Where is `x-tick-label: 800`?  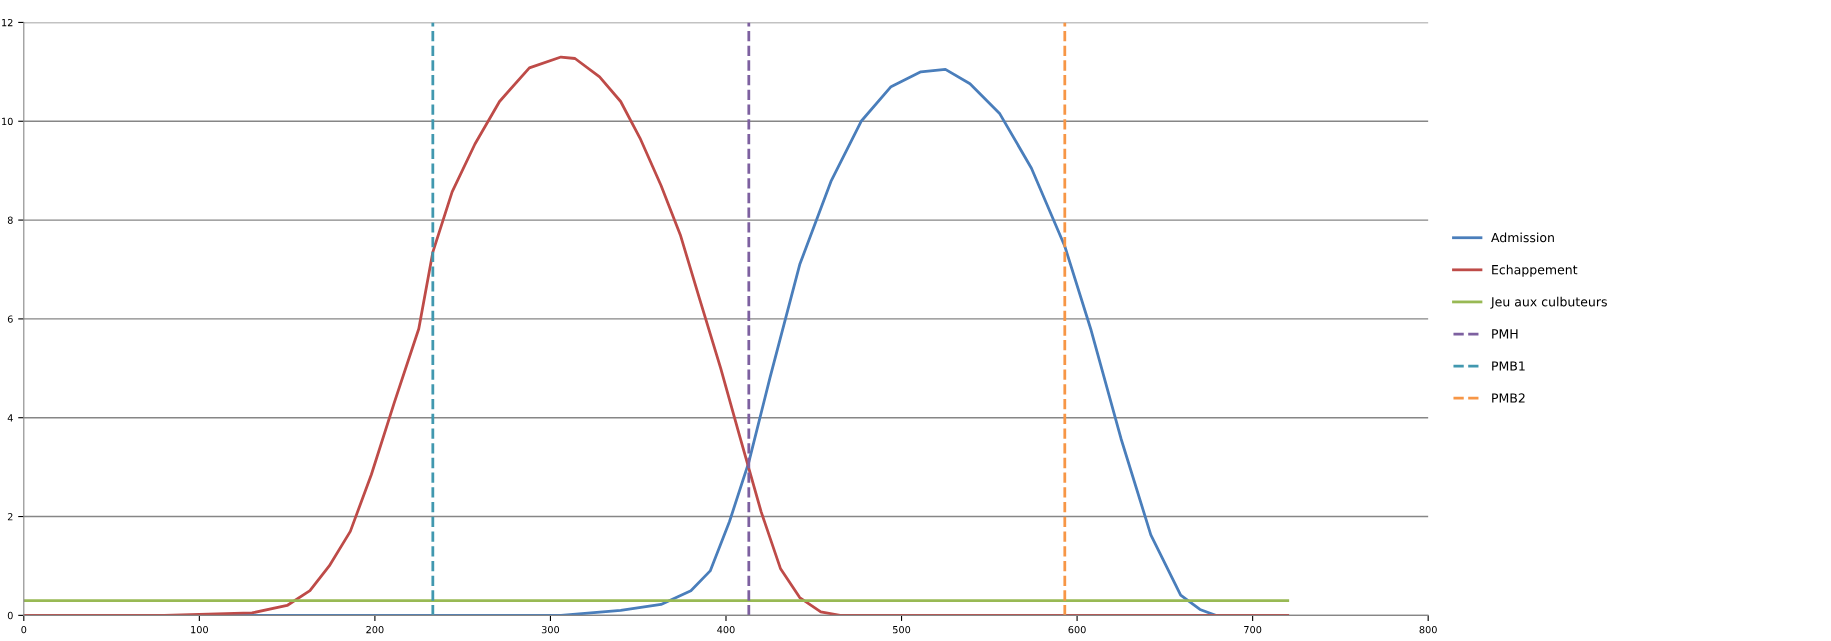 x-tick-label: 800 is located at coordinates (1428, 629).